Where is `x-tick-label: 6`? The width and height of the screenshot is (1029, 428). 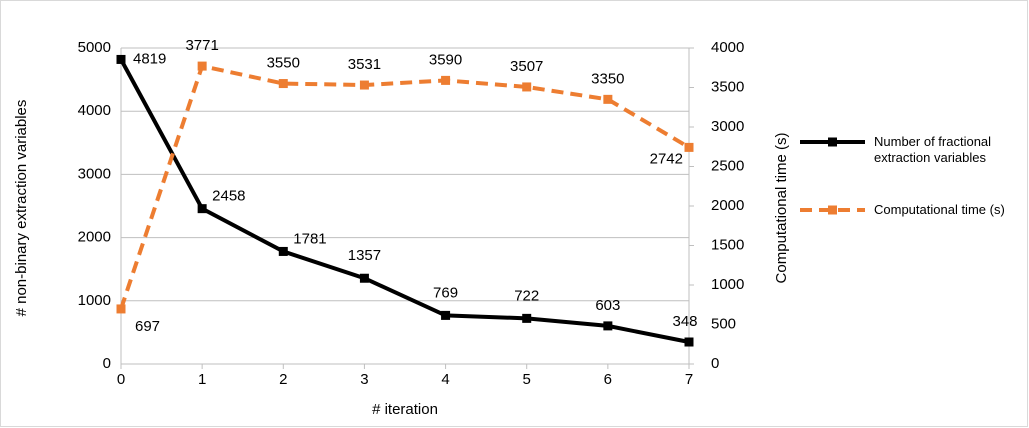
x-tick-label: 6 is located at coordinates (608, 379).